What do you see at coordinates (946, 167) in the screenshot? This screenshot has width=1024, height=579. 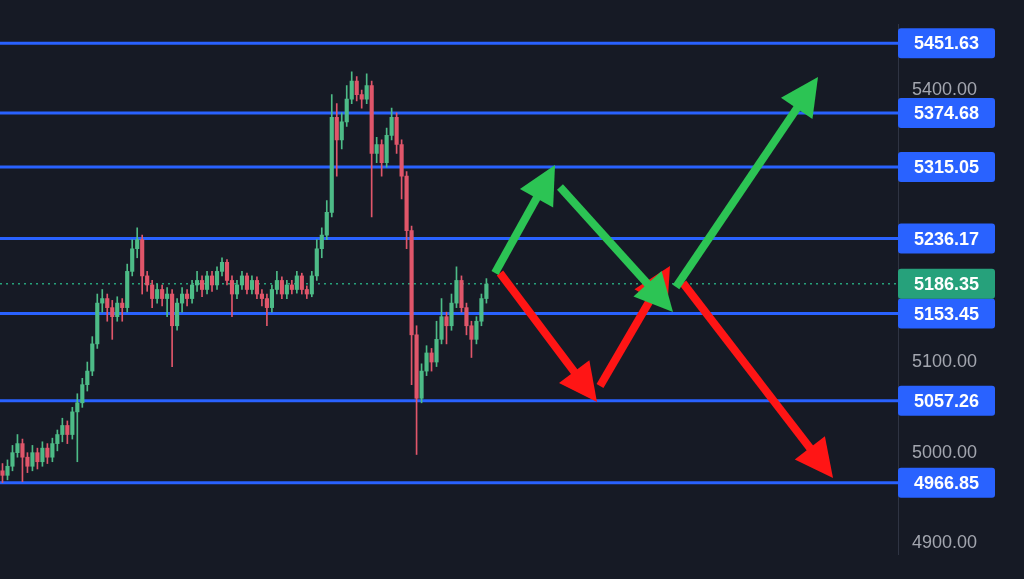 I see `ref-line-label: 5315.05` at bounding box center [946, 167].